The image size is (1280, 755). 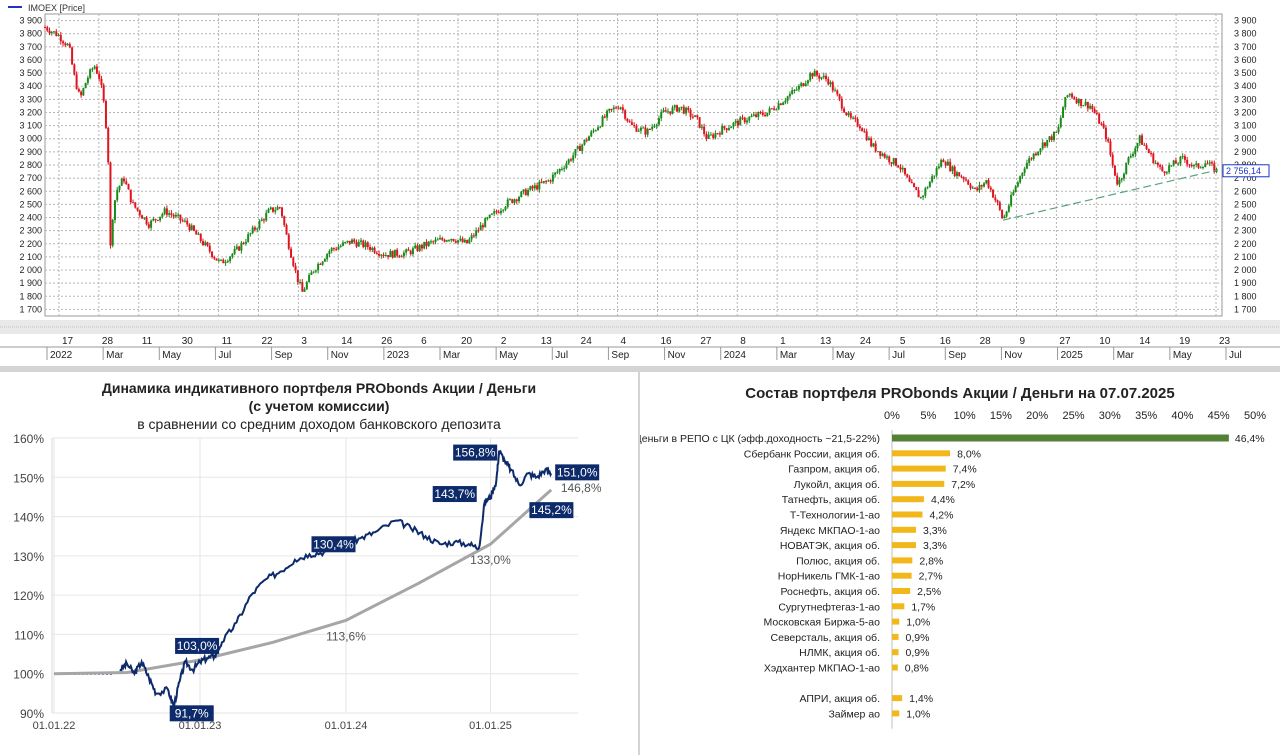 I want to click on annotation-label: 151,0%, so click(x=577, y=472).